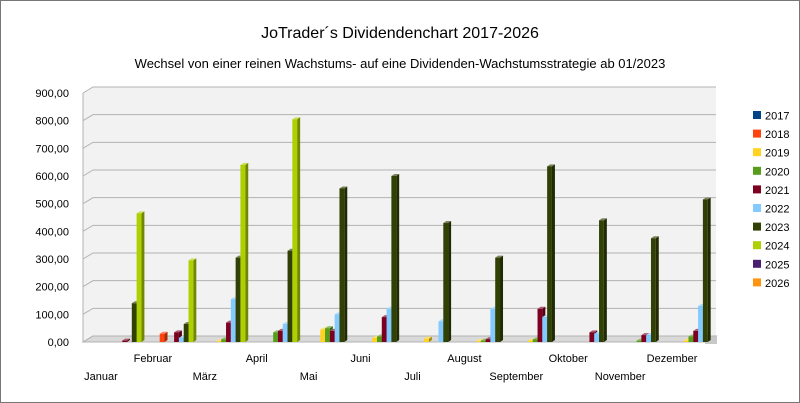 This screenshot has width=800, height=403. Describe the element at coordinates (777, 247) in the screenshot. I see `legend-label: 2024` at that location.